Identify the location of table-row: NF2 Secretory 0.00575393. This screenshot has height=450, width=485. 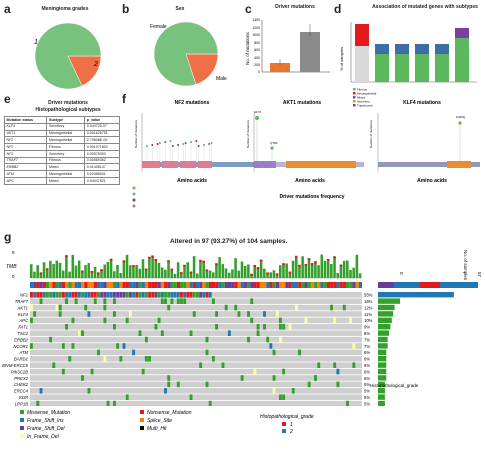
(61, 153).